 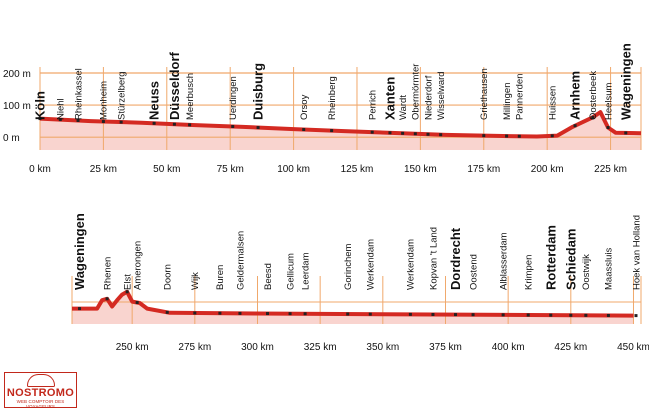 I want to click on place-label: Wardt, so click(x=403, y=107).